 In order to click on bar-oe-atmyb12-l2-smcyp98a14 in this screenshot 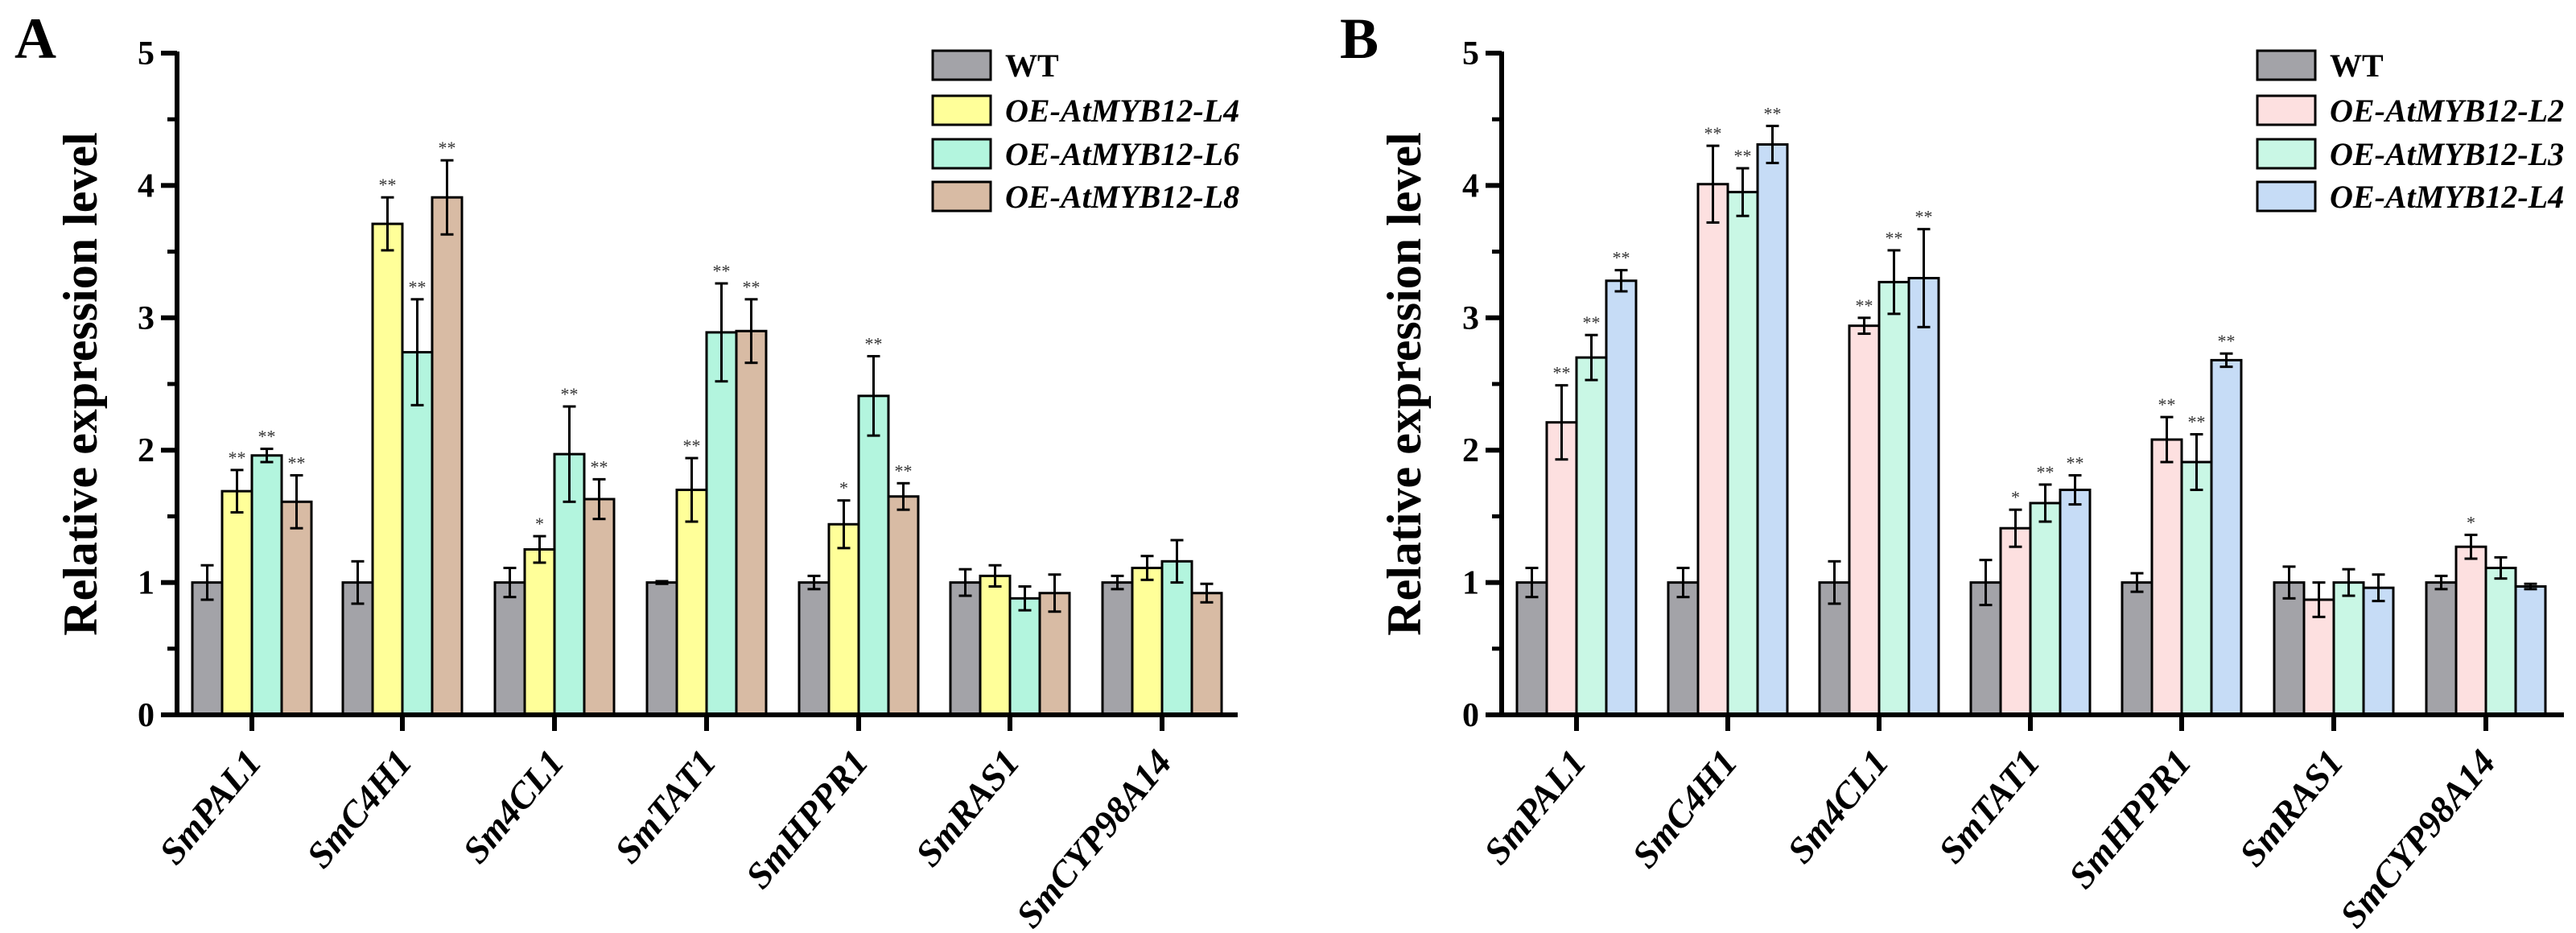, I will do `click(2470, 630)`.